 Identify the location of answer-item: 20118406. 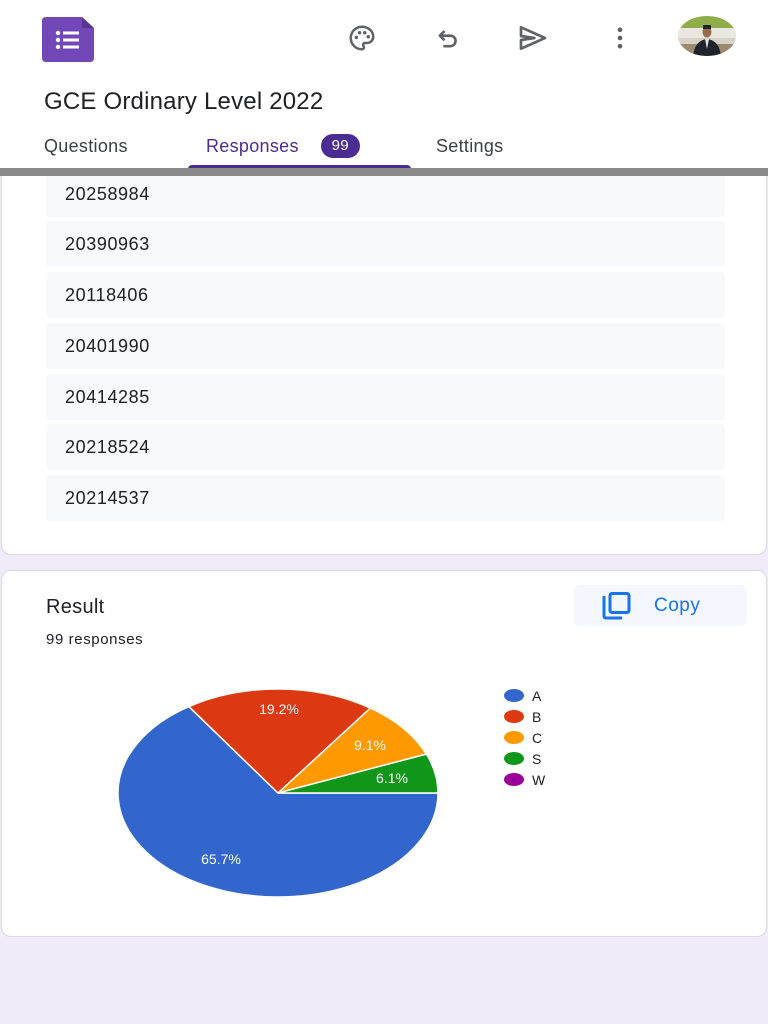
(385, 295).